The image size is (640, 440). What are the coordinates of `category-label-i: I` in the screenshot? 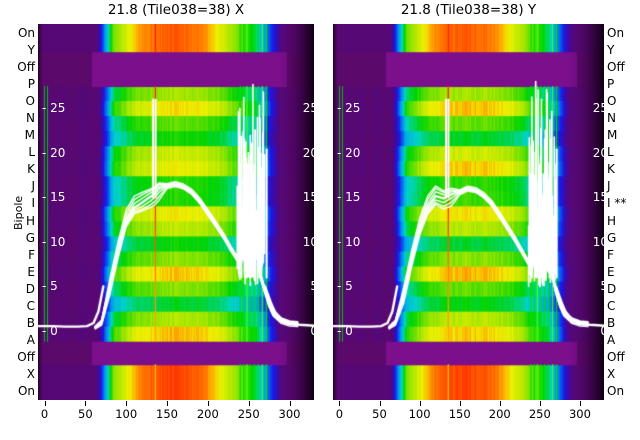 It's located at (33, 203).